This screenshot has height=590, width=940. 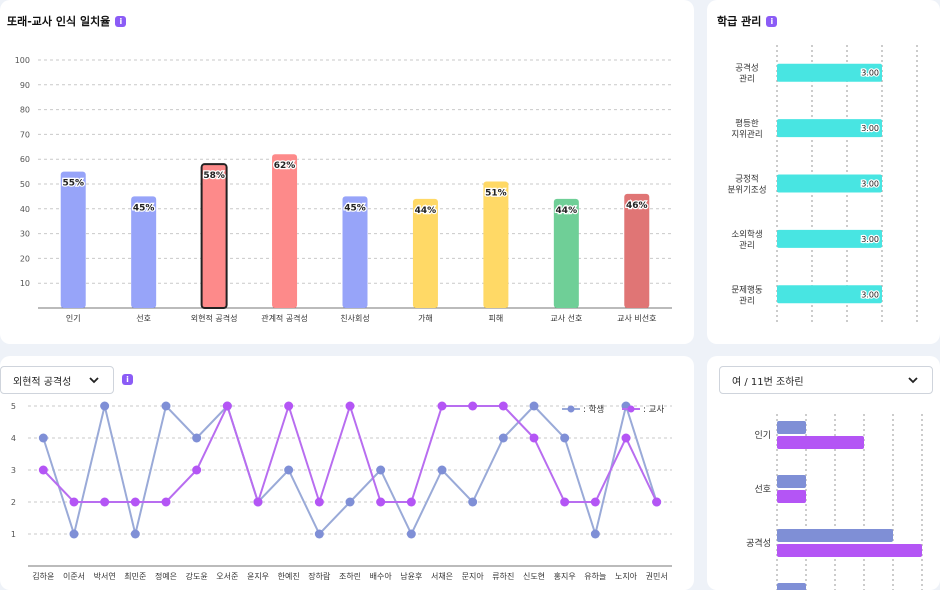 What do you see at coordinates (657, 576) in the screenshot?
I see `x-tick-label: 권민서` at bounding box center [657, 576].